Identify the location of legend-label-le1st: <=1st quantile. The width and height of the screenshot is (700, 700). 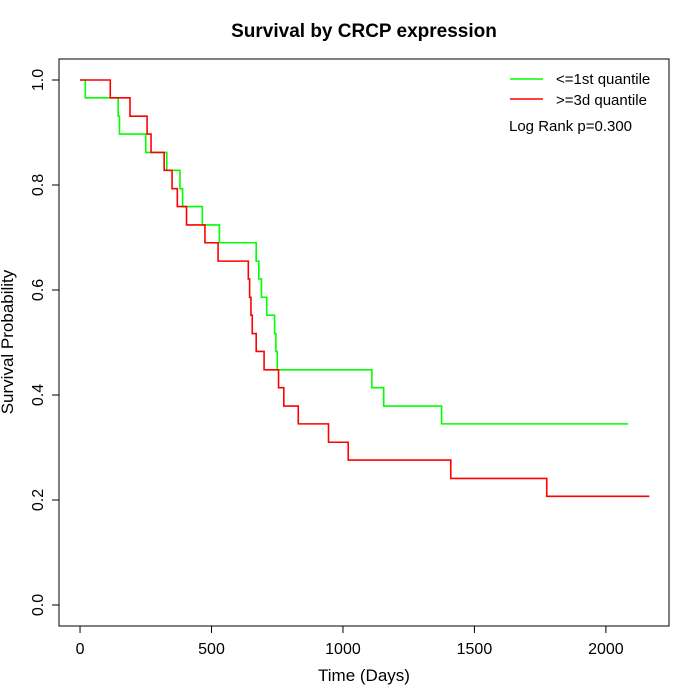
(603, 79).